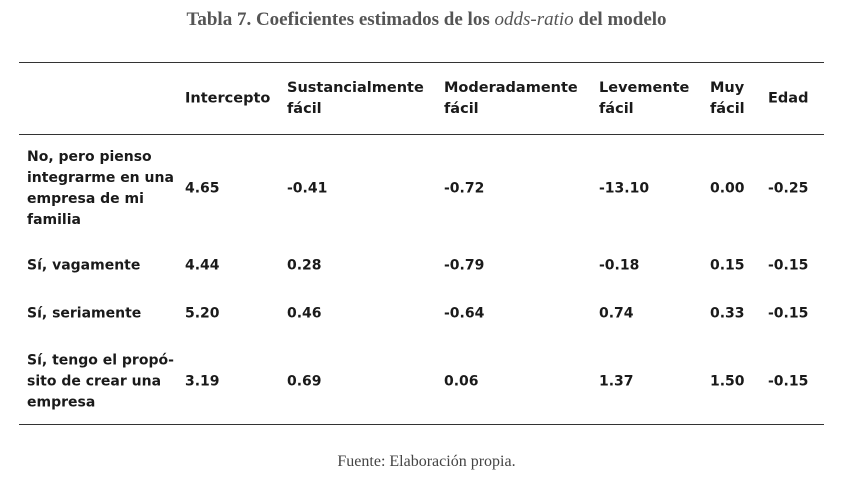 The image size is (853, 492). What do you see at coordinates (84, 313) in the screenshot?
I see `row-label-si-seriamente: Sí, seriamente` at bounding box center [84, 313].